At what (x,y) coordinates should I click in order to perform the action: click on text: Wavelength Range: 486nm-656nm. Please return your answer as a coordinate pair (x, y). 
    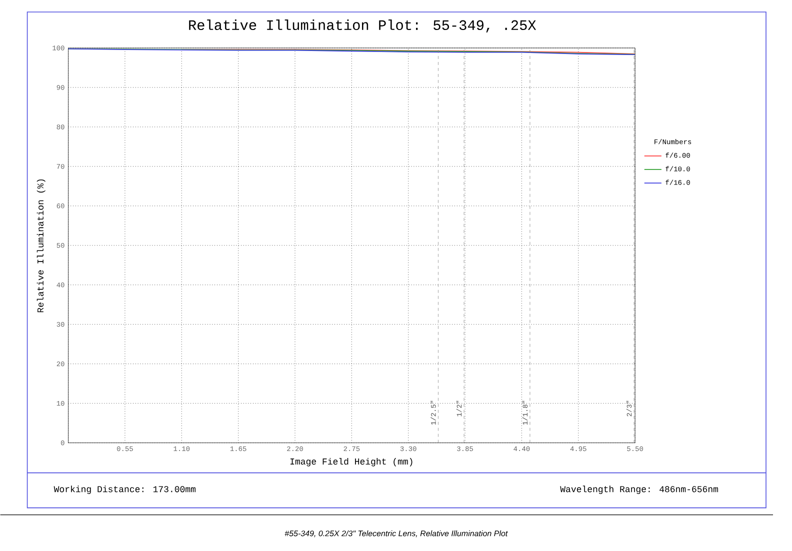
    Looking at the image, I should click on (639, 490).